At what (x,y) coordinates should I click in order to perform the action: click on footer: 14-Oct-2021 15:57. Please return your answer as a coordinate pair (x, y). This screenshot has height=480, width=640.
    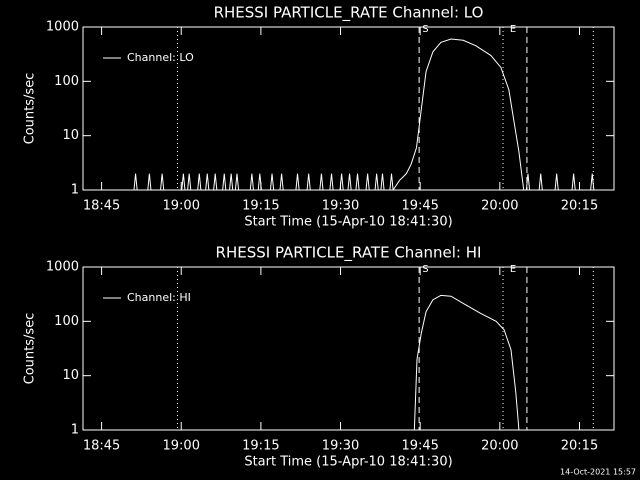
    Looking at the image, I should click on (598, 472).